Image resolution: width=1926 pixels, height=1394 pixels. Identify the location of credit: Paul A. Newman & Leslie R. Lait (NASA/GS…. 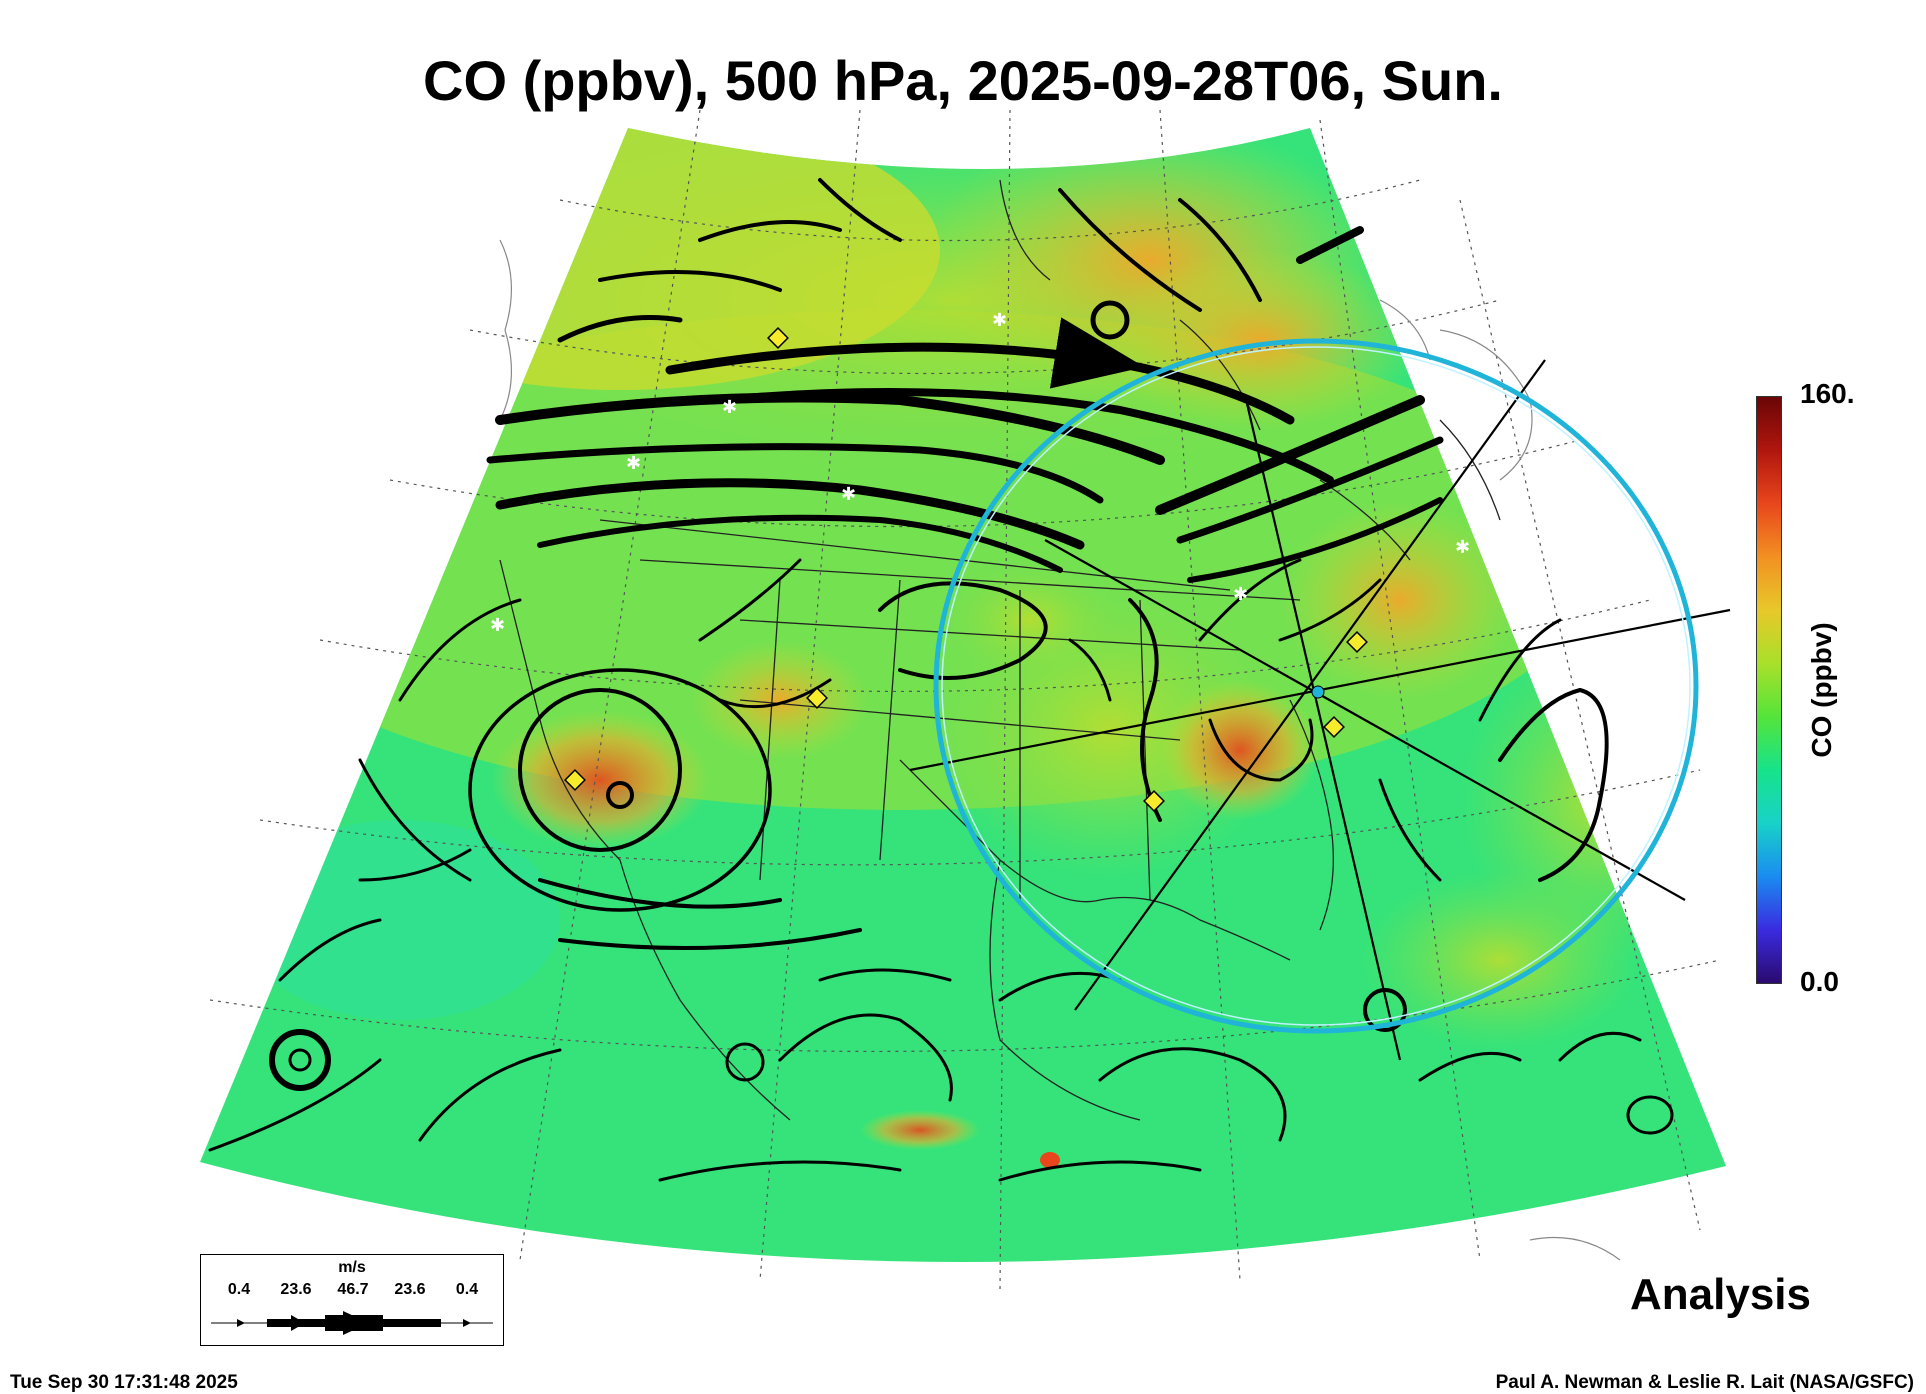
(1704, 1382).